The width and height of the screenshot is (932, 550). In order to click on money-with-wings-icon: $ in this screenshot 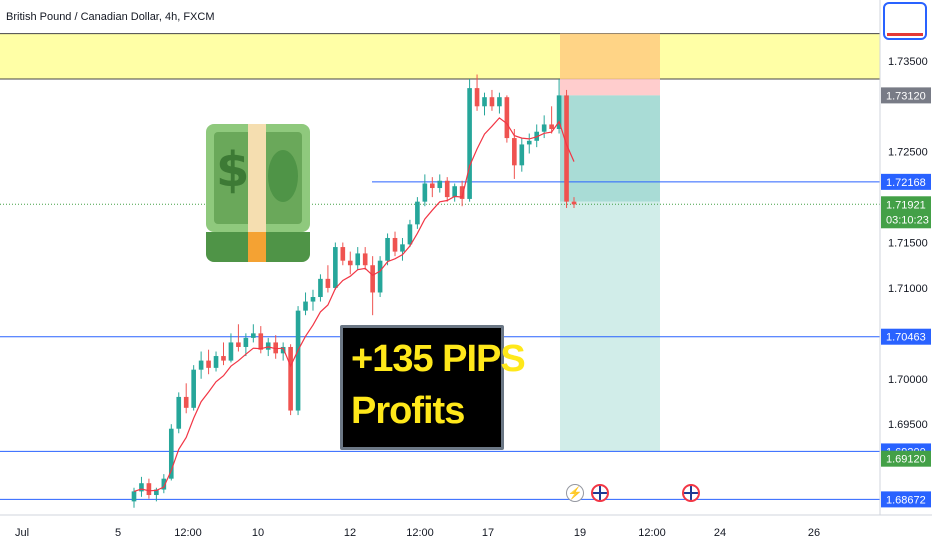, I will do `click(258, 194)`.